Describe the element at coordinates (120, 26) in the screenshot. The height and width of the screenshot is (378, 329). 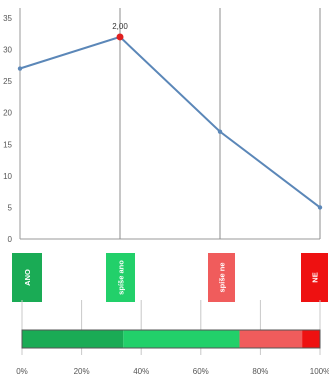
I see `point-annotation: 2,00` at that location.